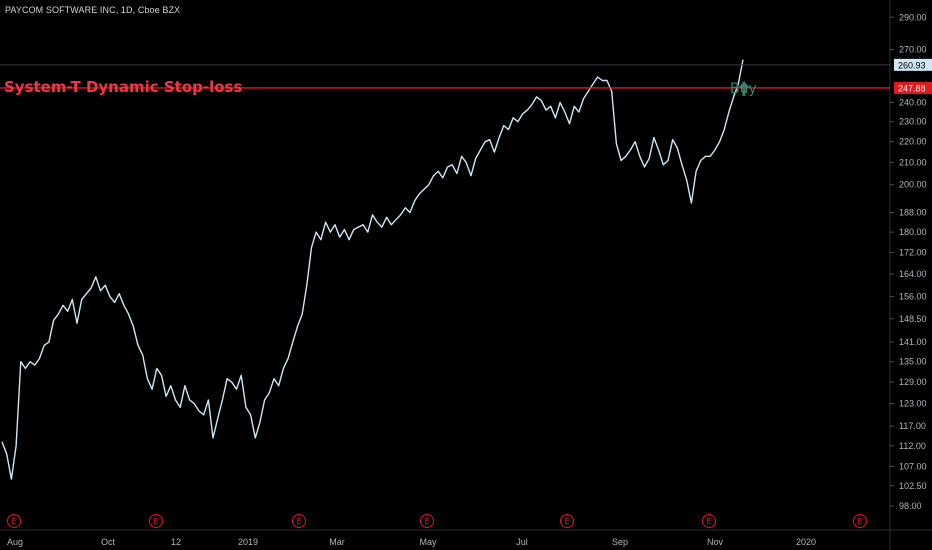 Image resolution: width=932 pixels, height=550 pixels. What do you see at coordinates (913, 382) in the screenshot?
I see `y-tick-label: 129.00` at bounding box center [913, 382].